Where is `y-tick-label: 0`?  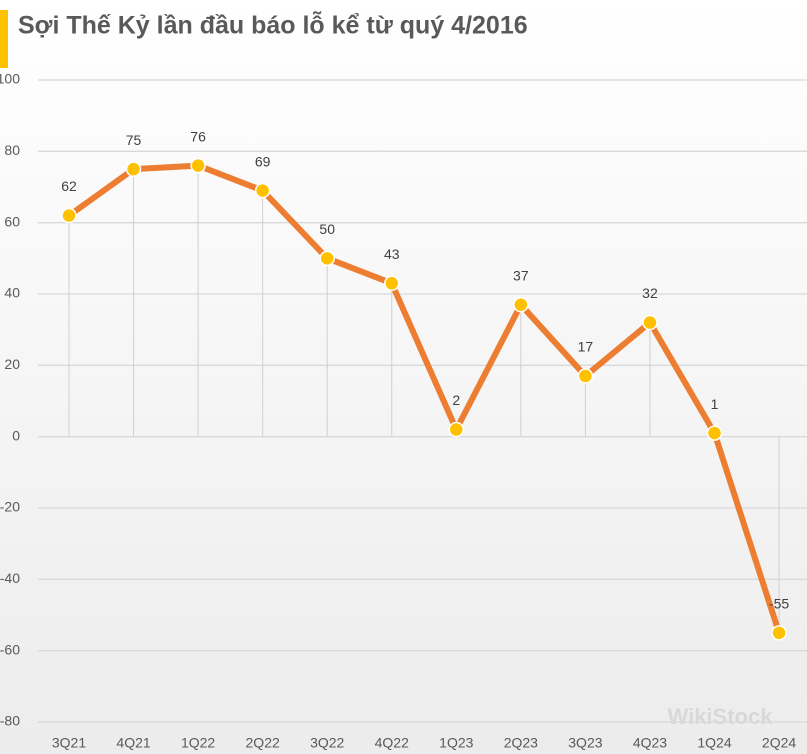
y-tick-label: 0 is located at coordinates (16, 435).